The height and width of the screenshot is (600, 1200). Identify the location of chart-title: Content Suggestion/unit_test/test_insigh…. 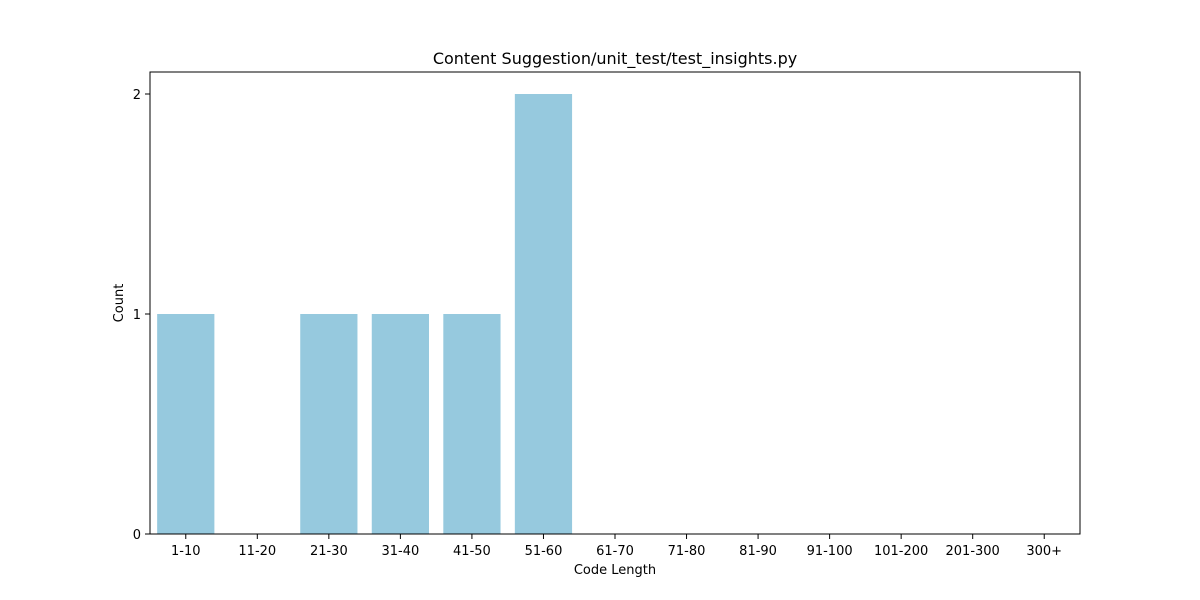
(615, 59).